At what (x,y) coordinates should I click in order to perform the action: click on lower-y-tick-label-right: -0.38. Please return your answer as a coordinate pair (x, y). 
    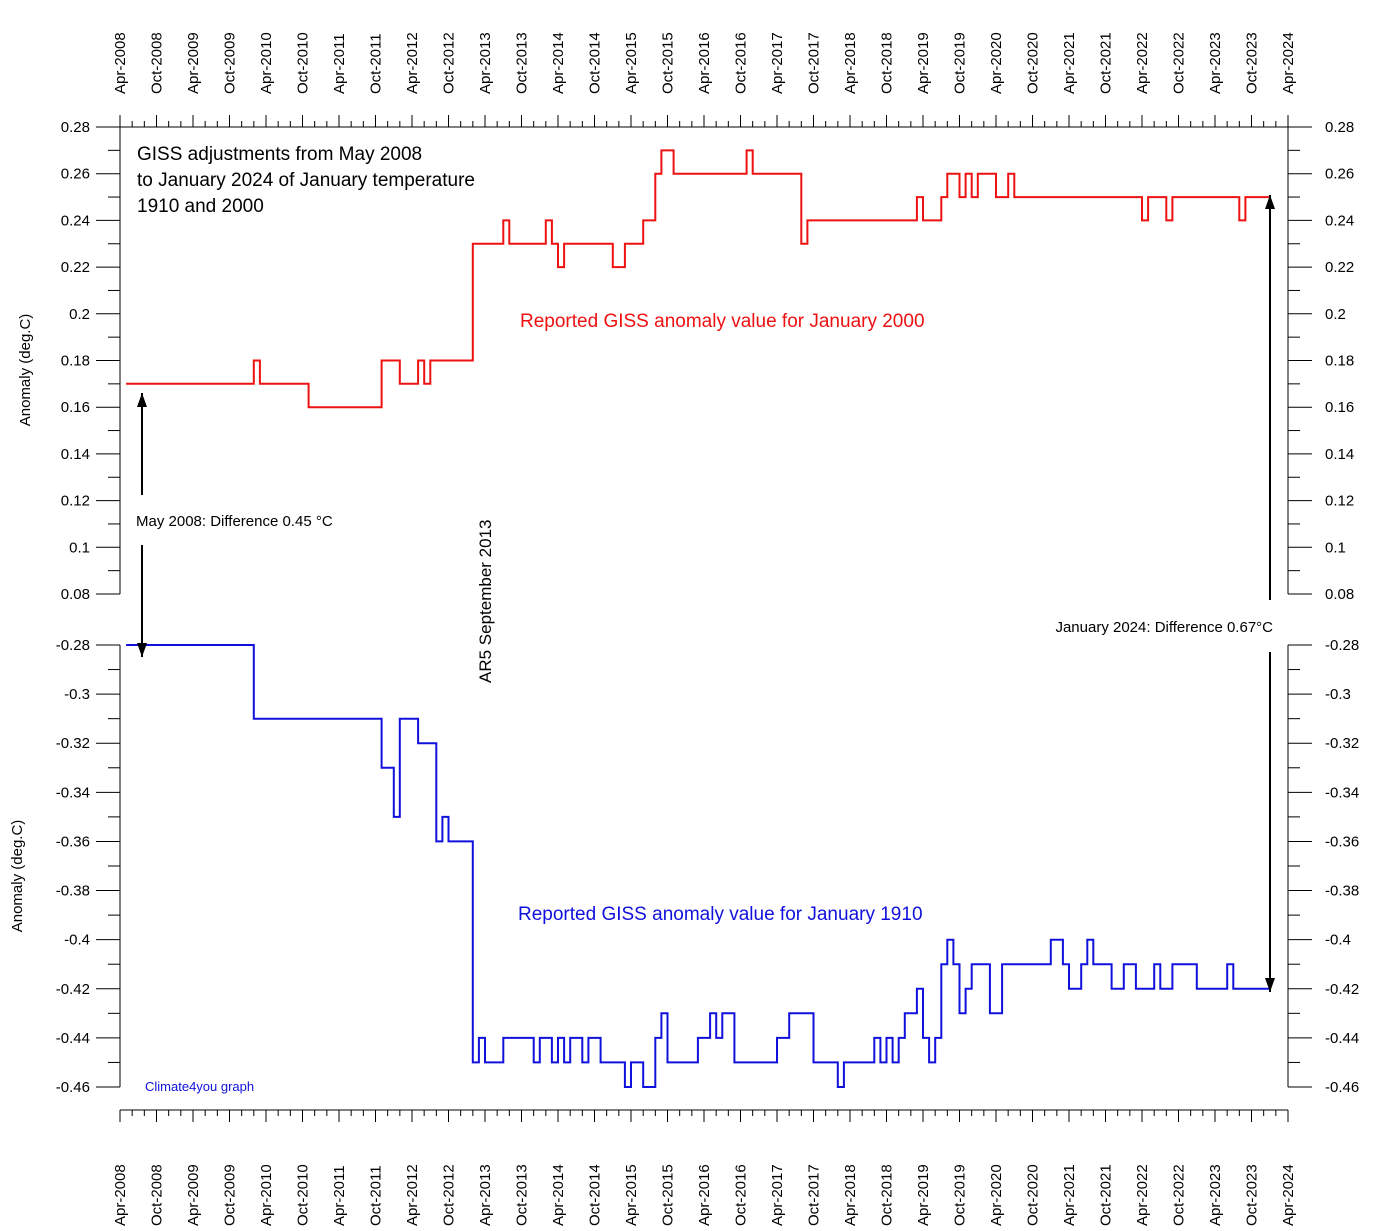
    Looking at the image, I should click on (1342, 891).